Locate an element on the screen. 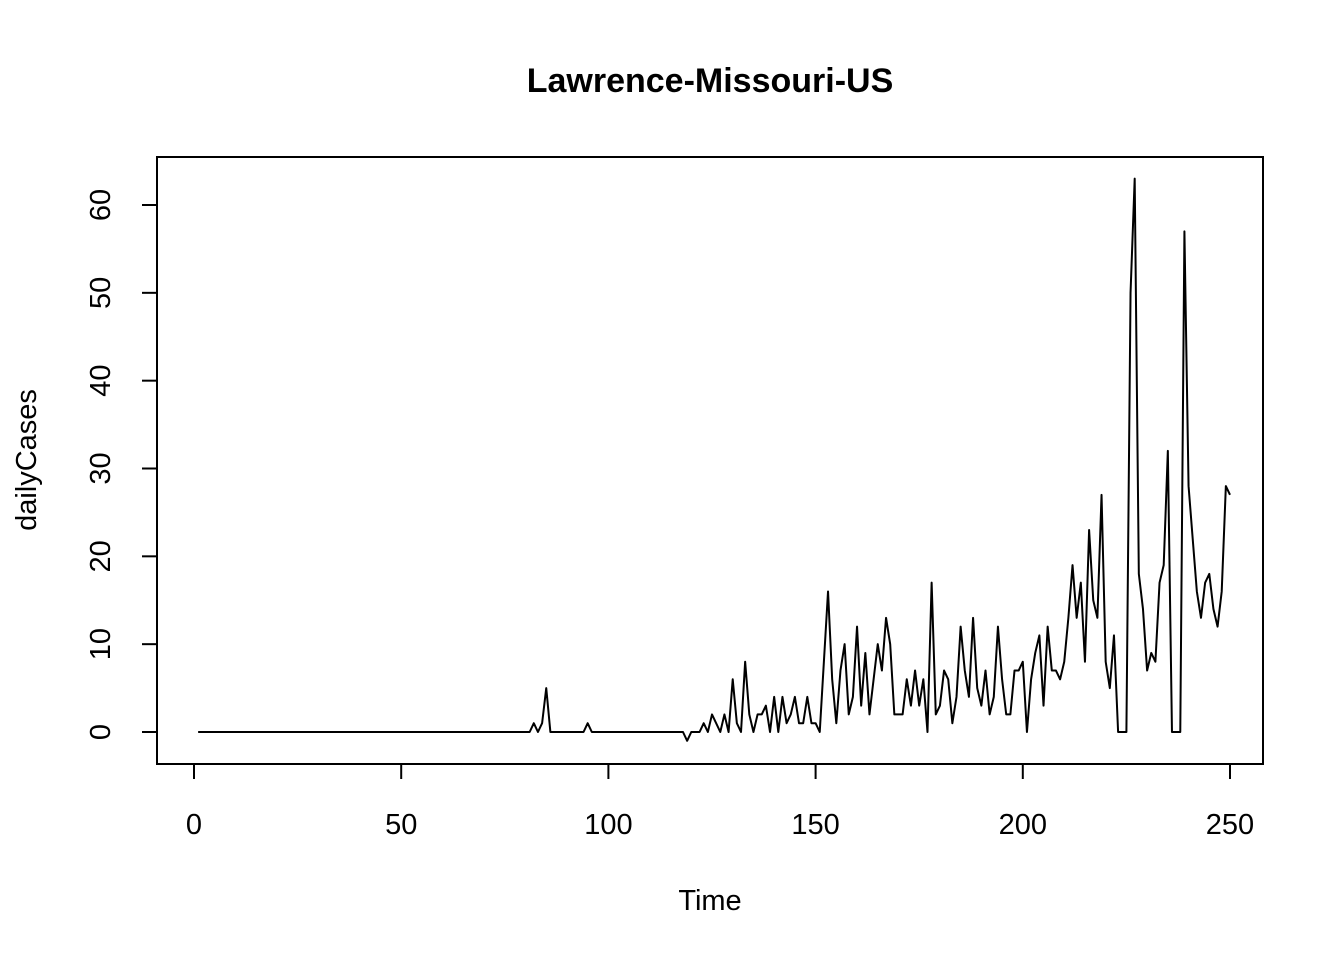 This screenshot has height=960, width=1344. x-tick-label: 100 is located at coordinates (608, 825).